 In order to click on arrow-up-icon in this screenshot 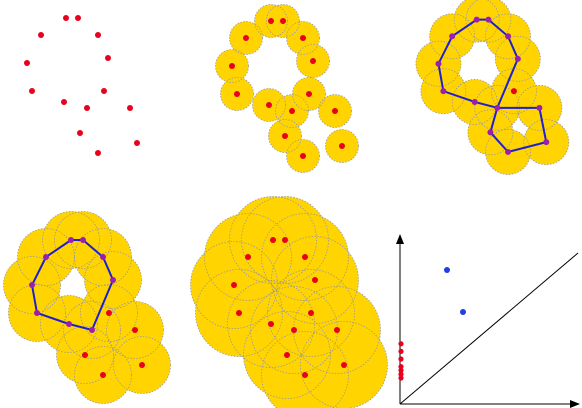, I will do `click(400, 239)`.